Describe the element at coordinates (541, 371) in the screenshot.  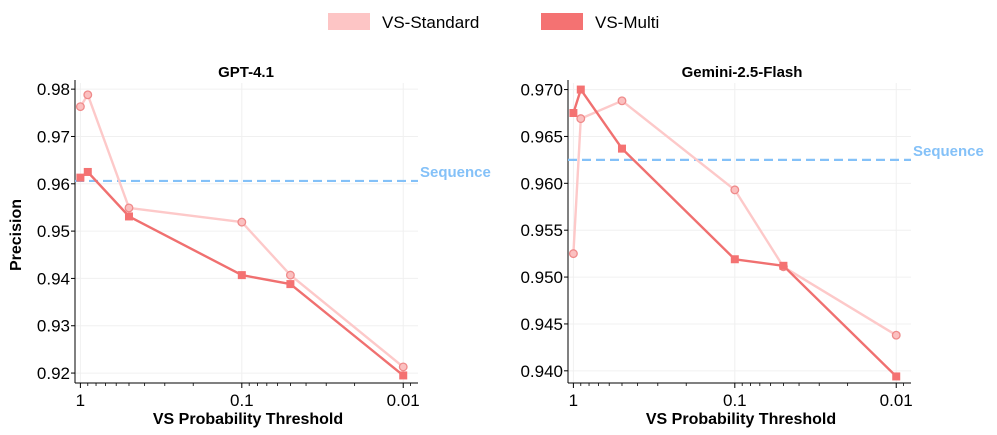
I see `y-tick-label-gemini: 0.940` at that location.